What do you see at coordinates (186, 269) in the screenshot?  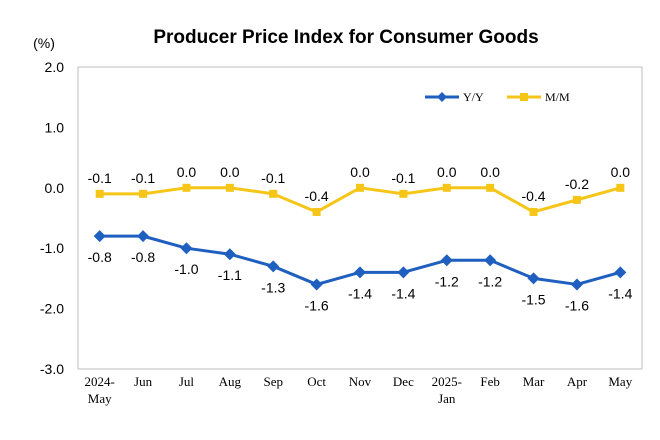 I see `data-label: -1.0` at bounding box center [186, 269].